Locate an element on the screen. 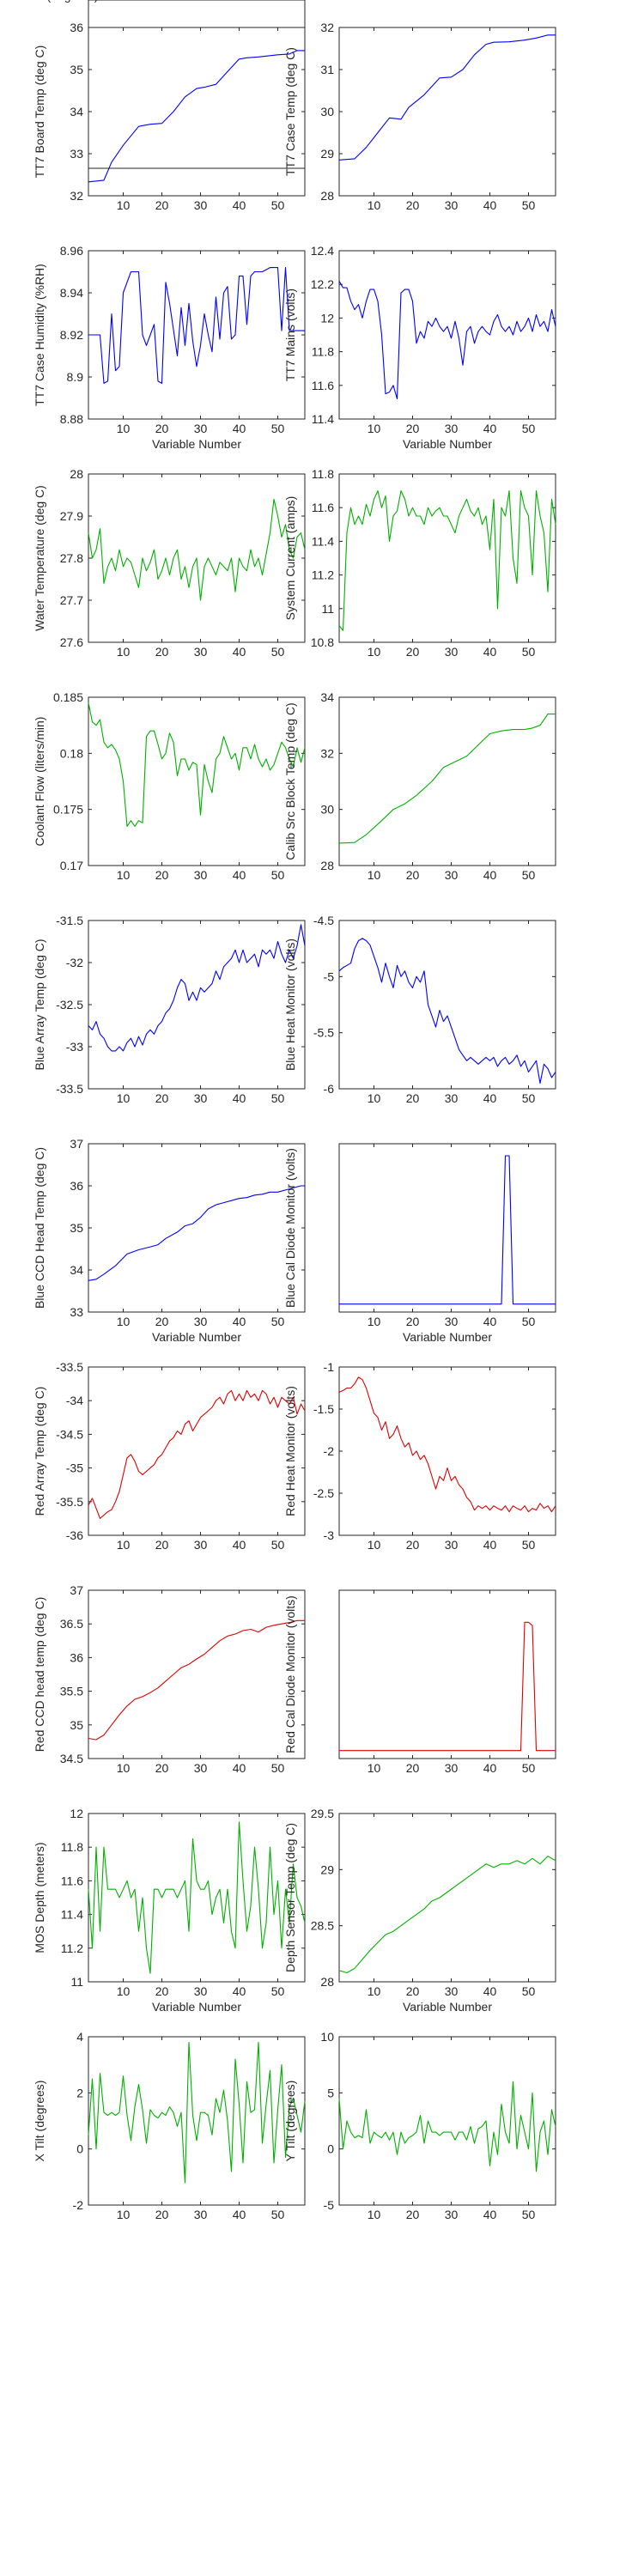 This screenshot has height=2576, width=644. chart-1-ytick-label: 33 is located at coordinates (77, 154).